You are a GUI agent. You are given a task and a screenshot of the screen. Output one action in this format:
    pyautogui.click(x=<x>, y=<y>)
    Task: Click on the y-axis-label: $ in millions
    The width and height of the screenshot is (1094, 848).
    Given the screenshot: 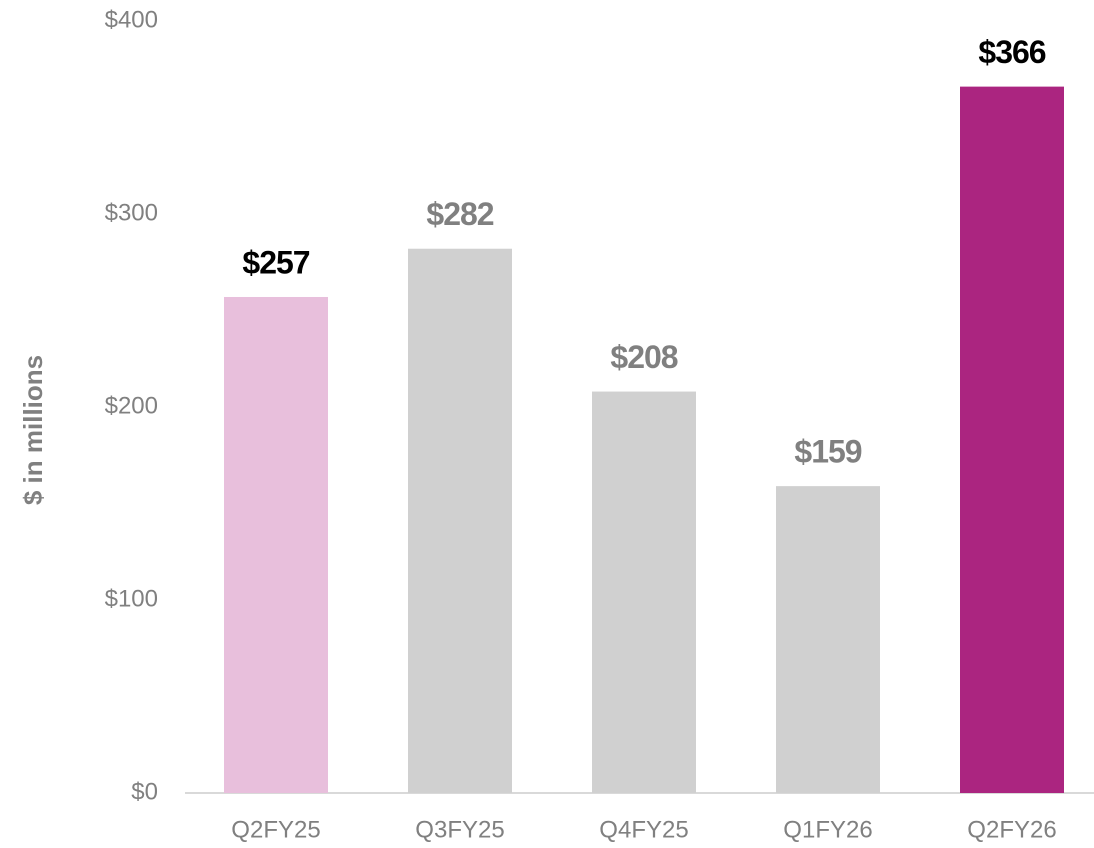 What is the action you would take?
    pyautogui.click(x=33, y=430)
    